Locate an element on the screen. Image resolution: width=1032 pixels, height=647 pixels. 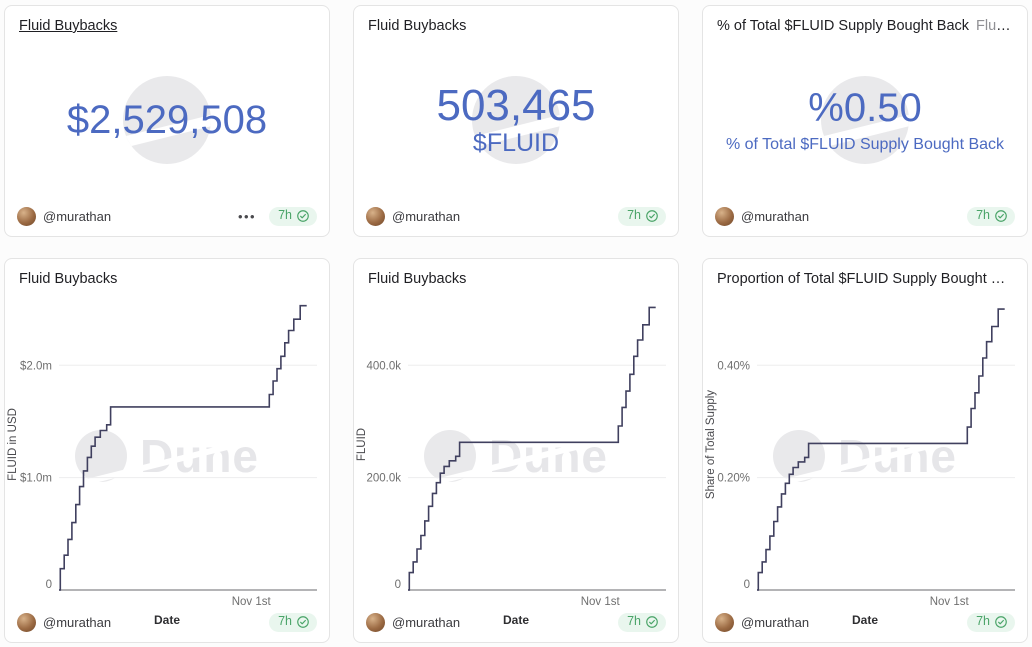
svg-text: FLUID in USD is located at coordinates (13, 444).